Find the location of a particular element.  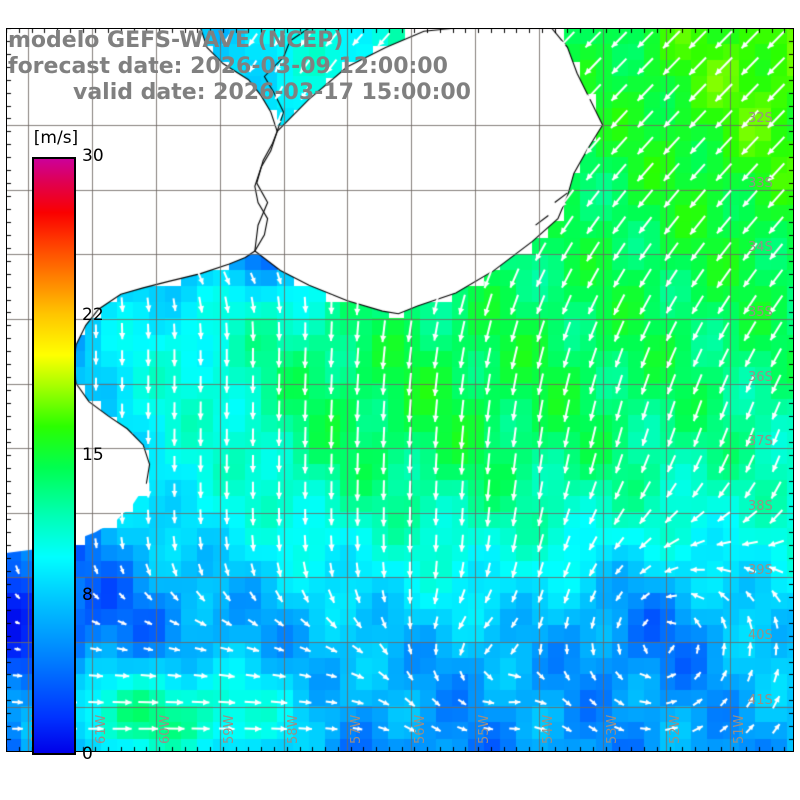

colorbar-gradient is located at coordinates (54, 456).